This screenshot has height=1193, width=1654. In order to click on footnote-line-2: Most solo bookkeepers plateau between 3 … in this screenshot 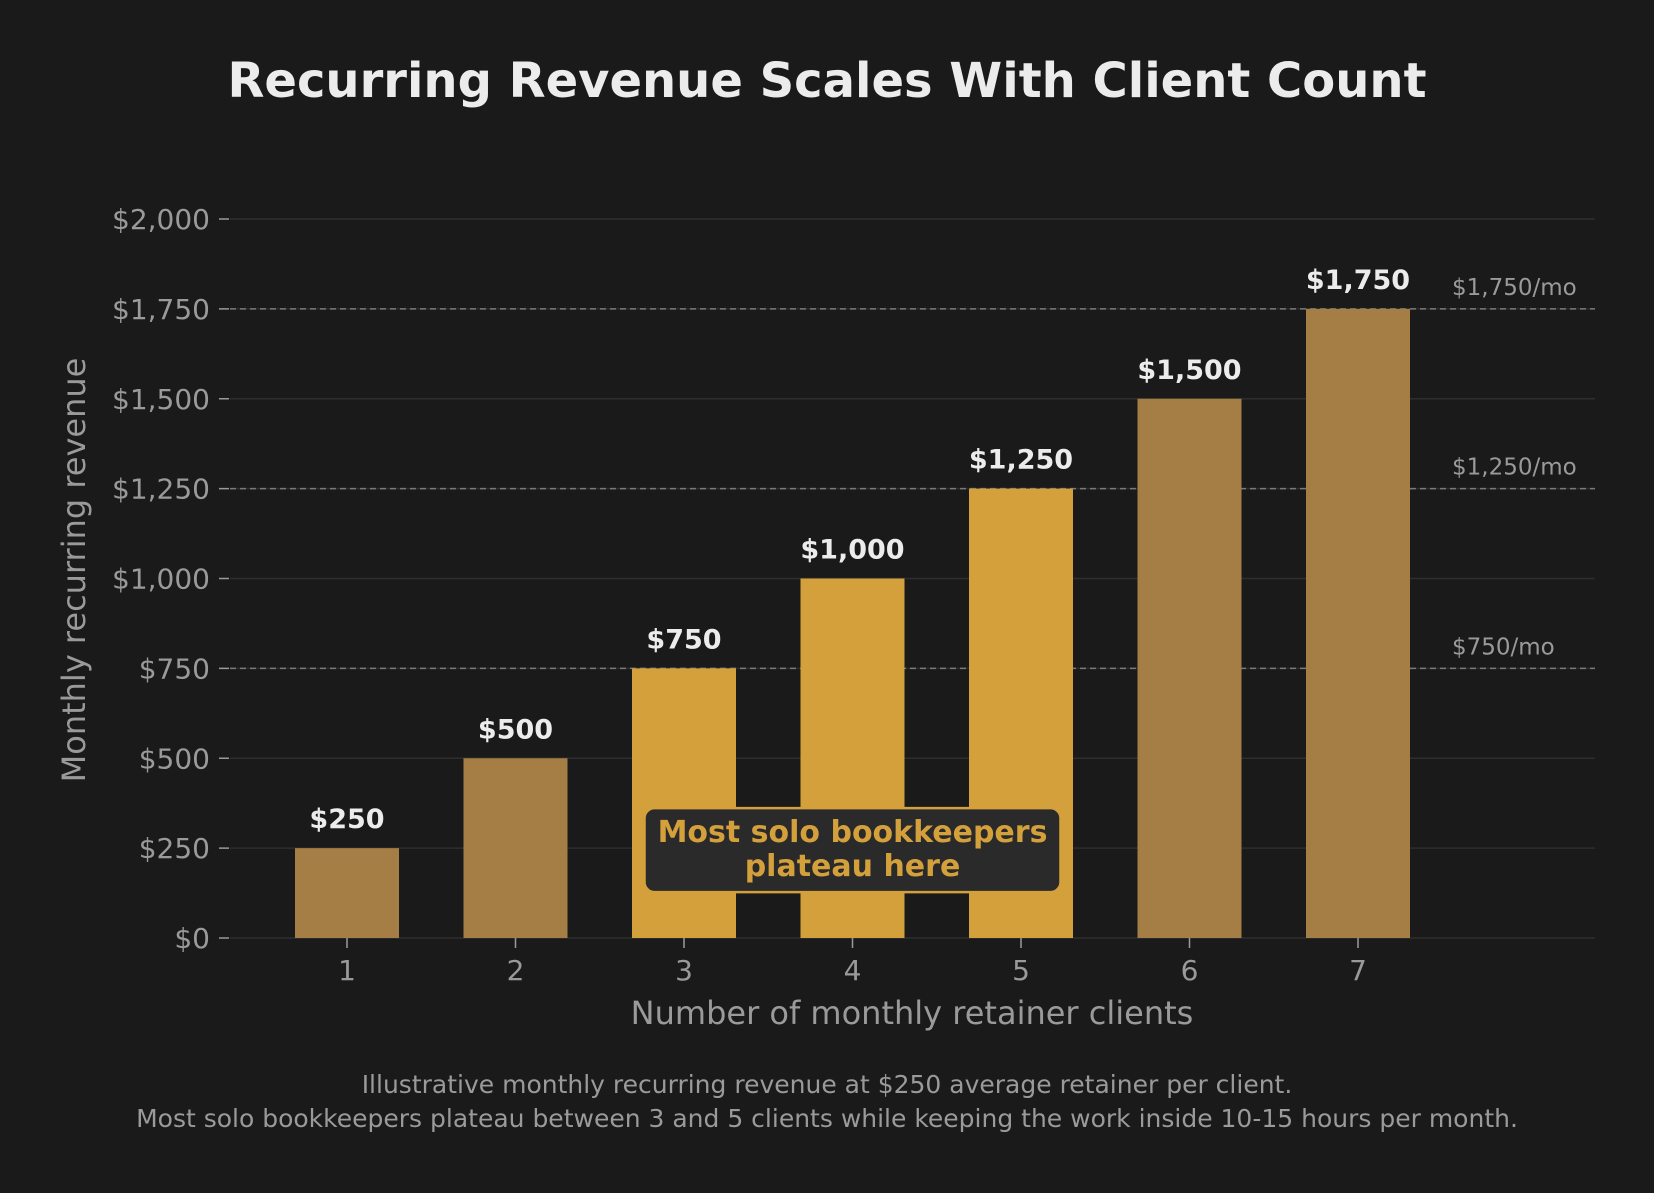, I will do `click(827, 1118)`.